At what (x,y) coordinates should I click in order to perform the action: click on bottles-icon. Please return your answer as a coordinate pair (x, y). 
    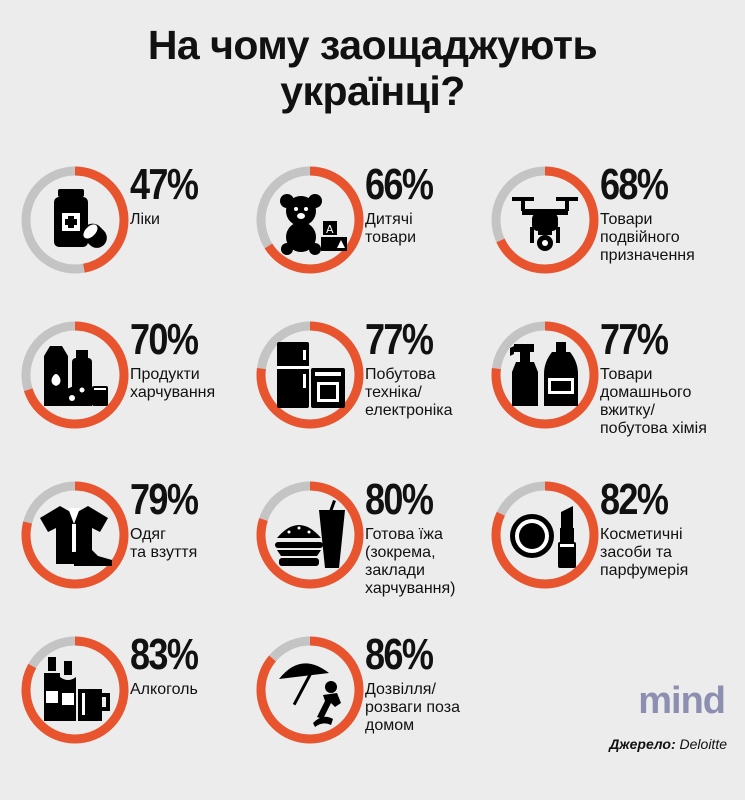
    Looking at the image, I should click on (77, 689).